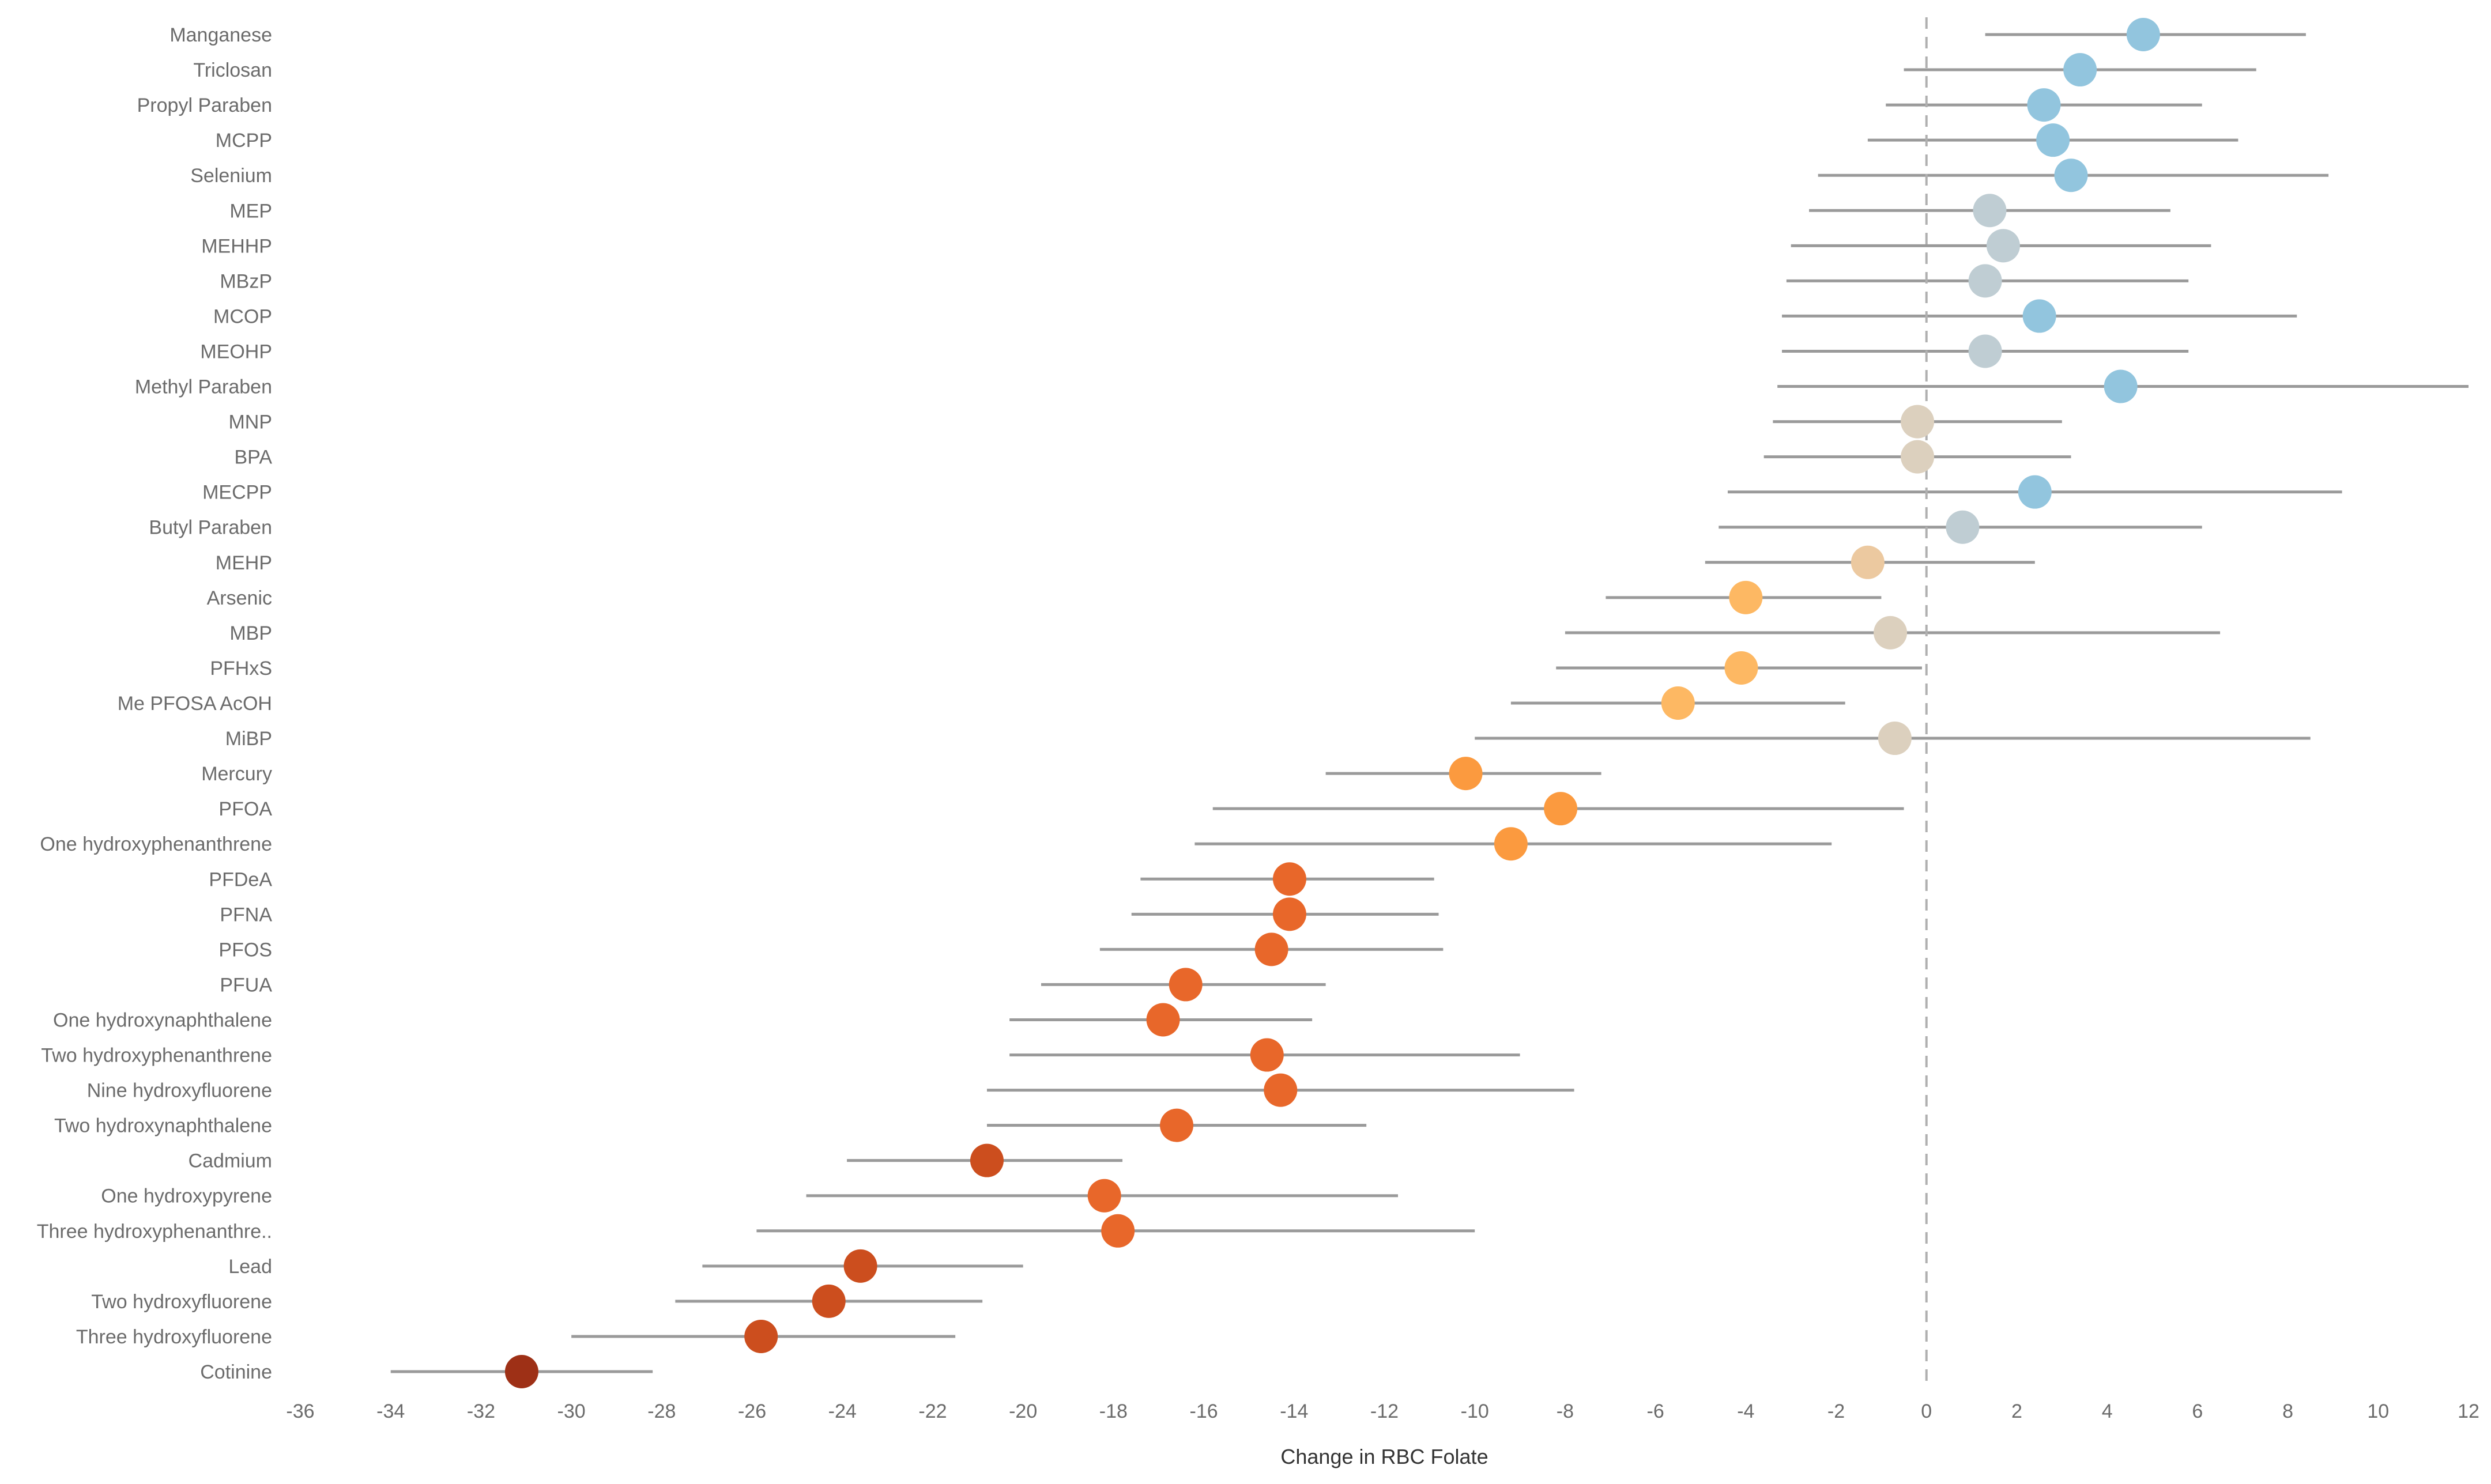  What do you see at coordinates (2107, 1411) in the screenshot?
I see `x-tick-label: 4` at bounding box center [2107, 1411].